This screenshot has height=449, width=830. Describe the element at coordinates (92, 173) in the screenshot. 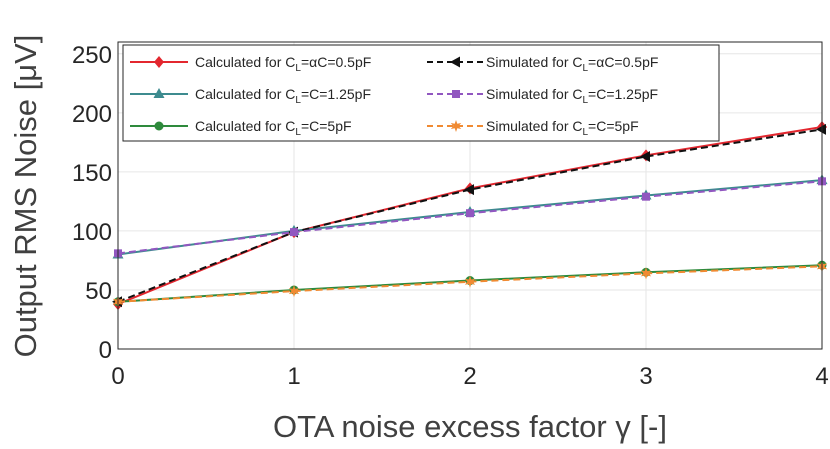

I see `y-tick-label: 150` at that location.